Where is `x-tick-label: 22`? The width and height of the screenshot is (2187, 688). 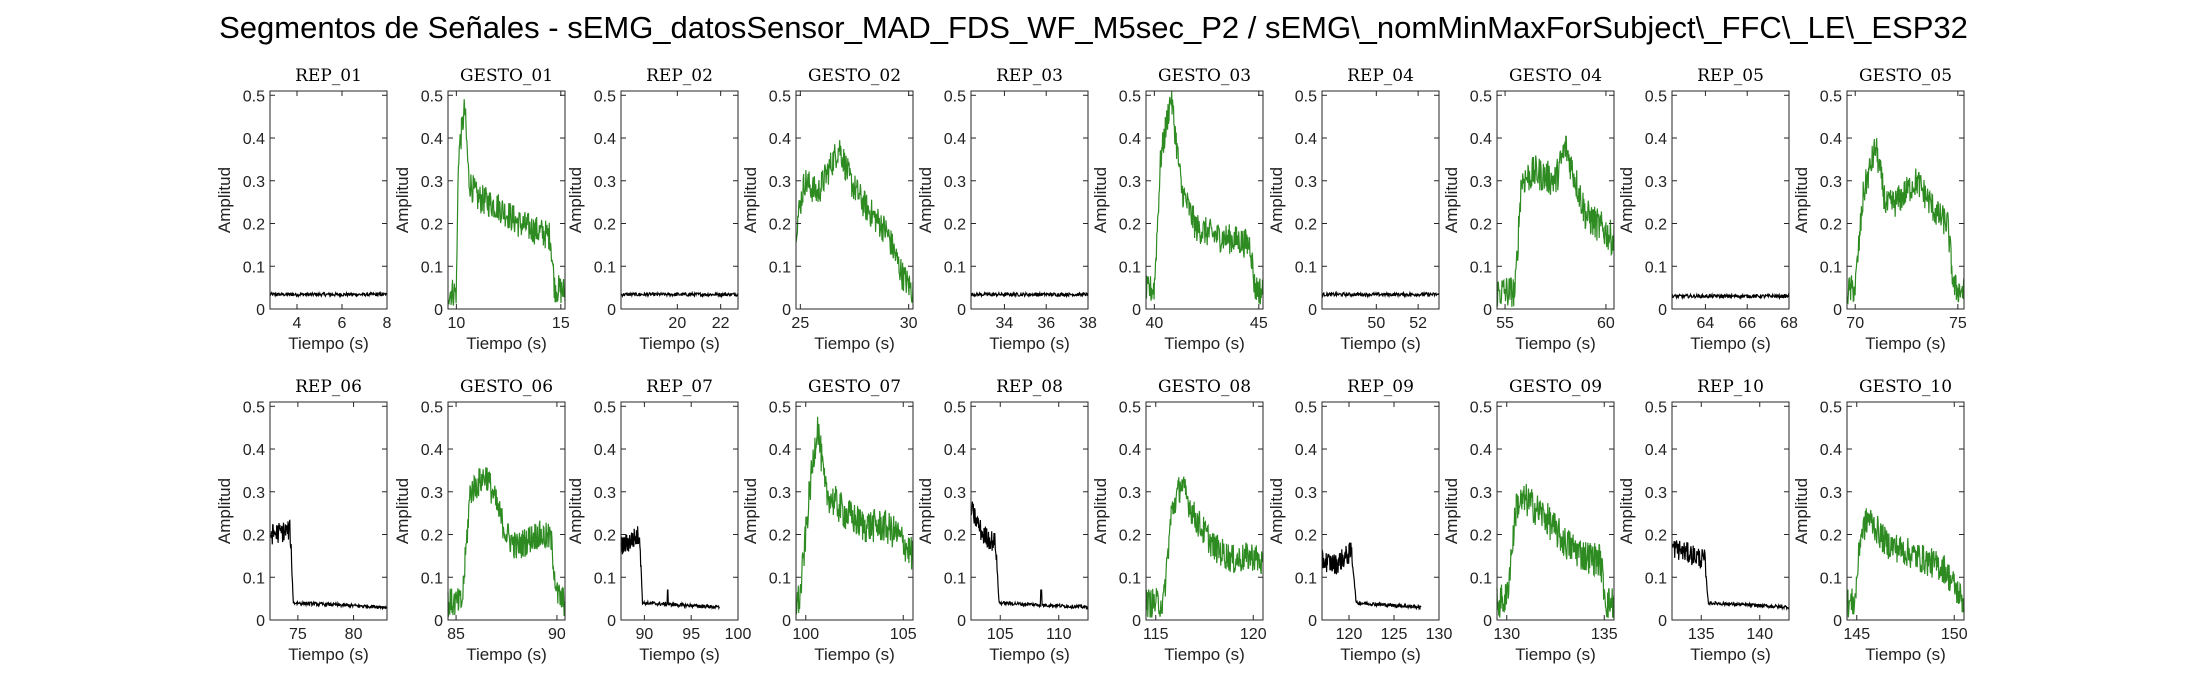 x-tick-label: 22 is located at coordinates (721, 323).